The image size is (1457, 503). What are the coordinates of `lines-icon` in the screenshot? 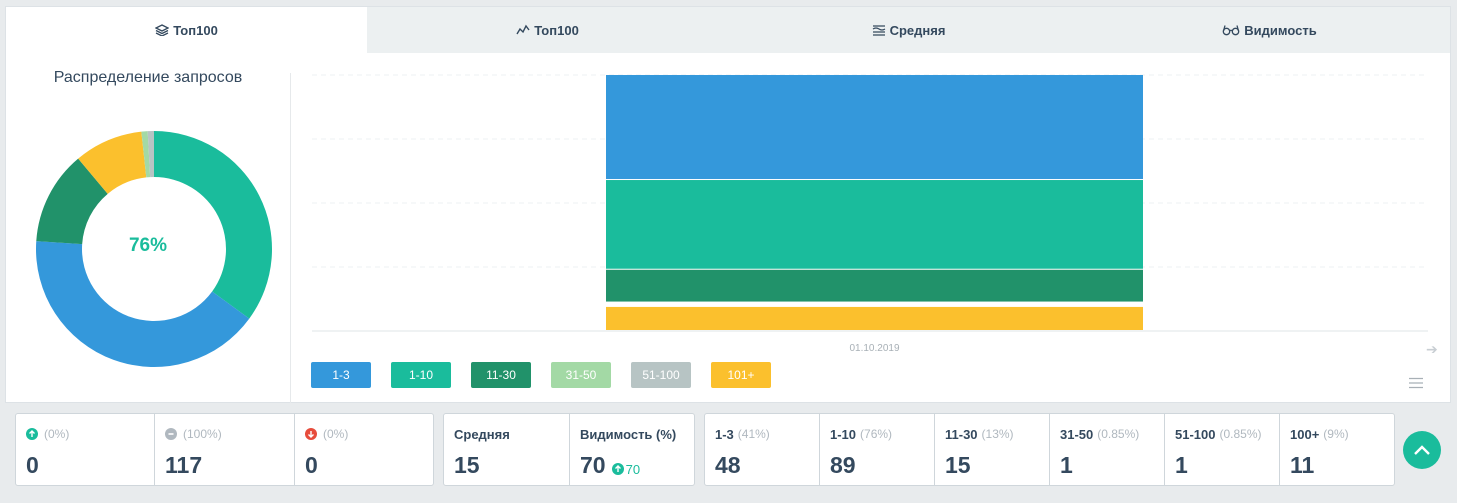 It's located at (878, 30).